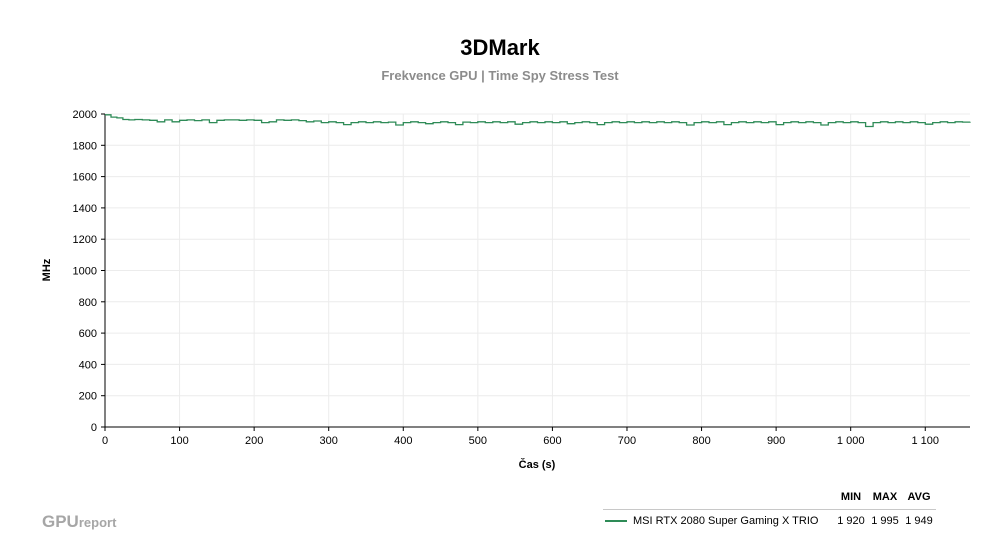 This screenshot has width=1000, height=550. Describe the element at coordinates (97, 522) in the screenshot. I see `logo-part-report: report` at that location.